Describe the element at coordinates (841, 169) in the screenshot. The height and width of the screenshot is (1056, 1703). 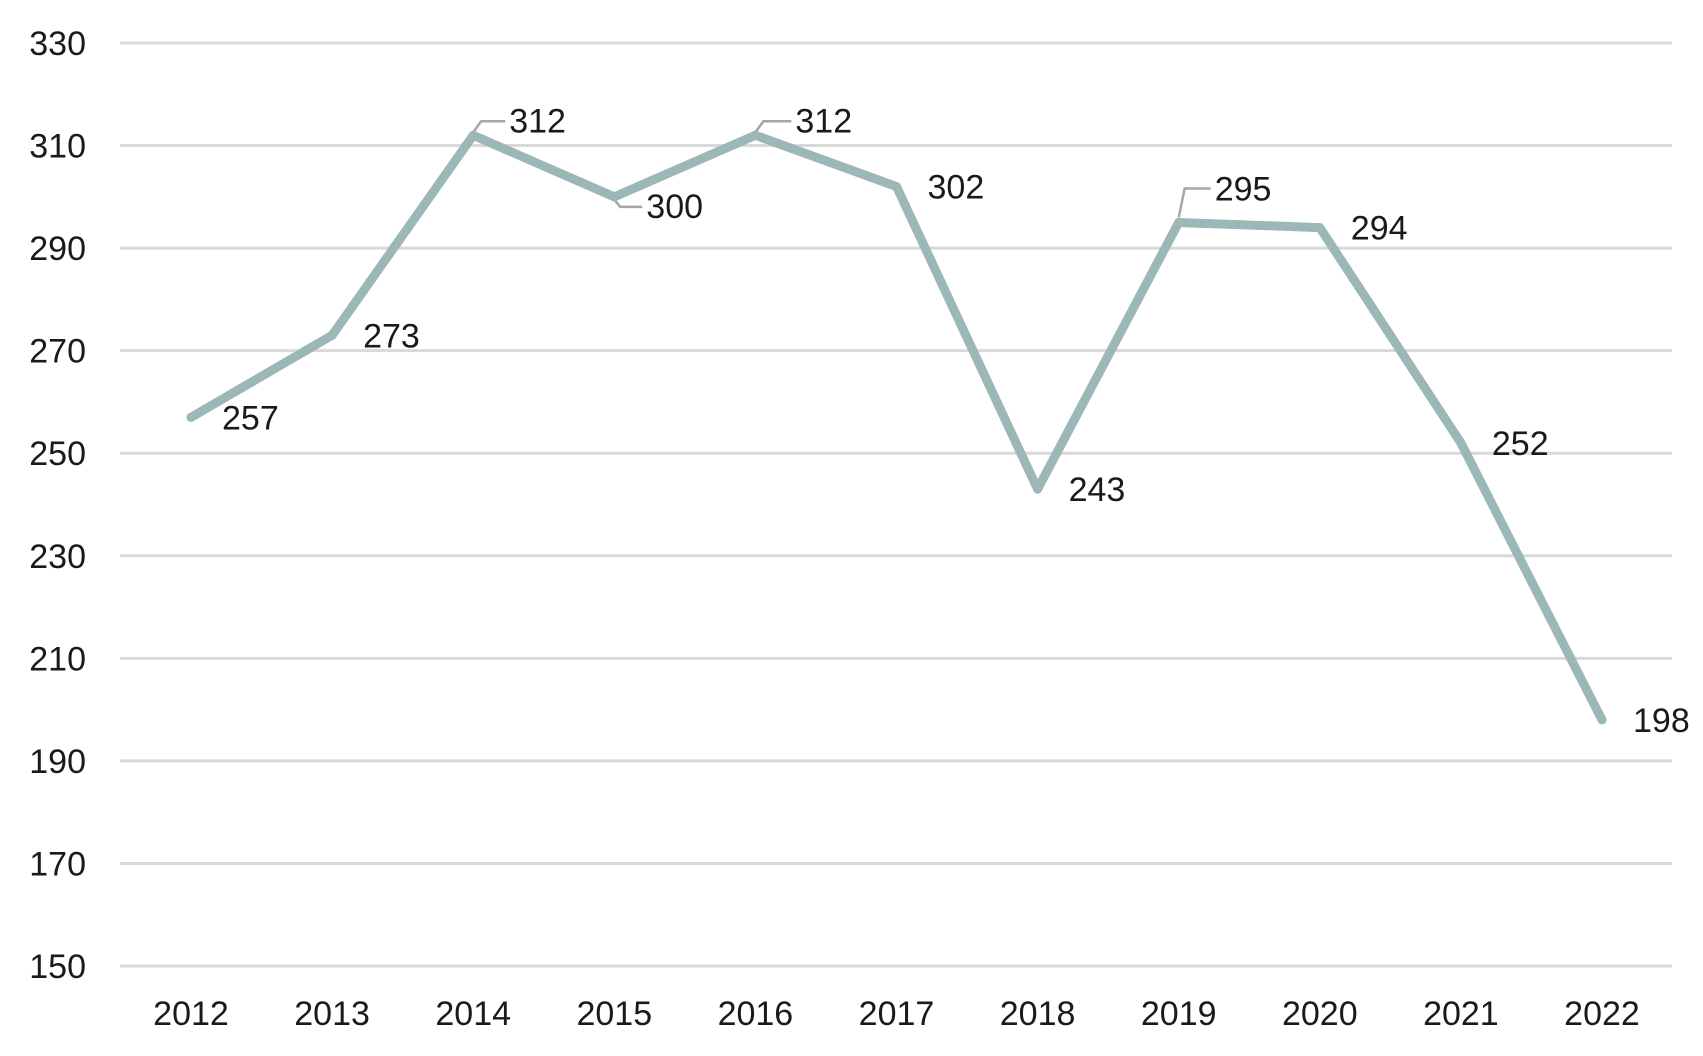
I see `data-label-leader-lines` at that location.